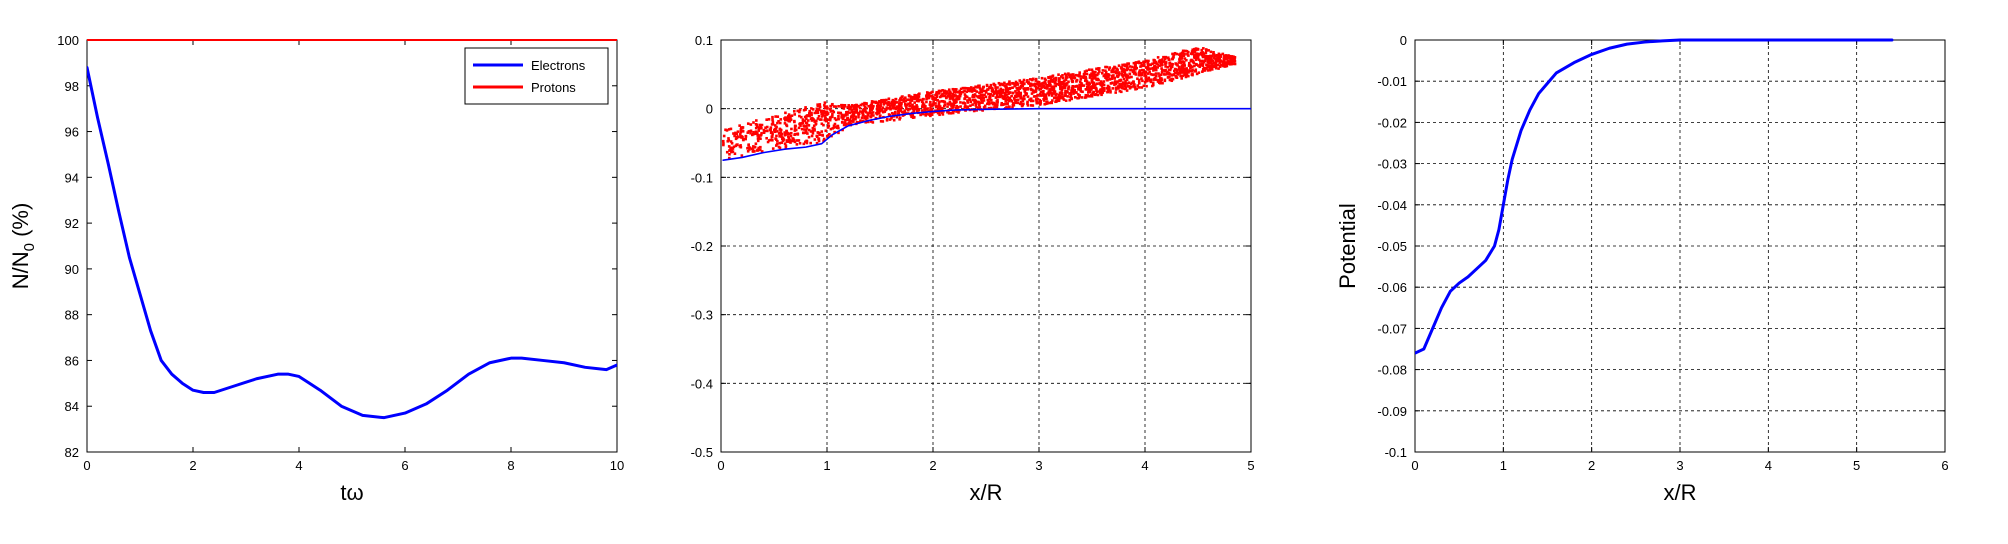  I want to click on y-tick-label: -0.04, so click(1392, 205).